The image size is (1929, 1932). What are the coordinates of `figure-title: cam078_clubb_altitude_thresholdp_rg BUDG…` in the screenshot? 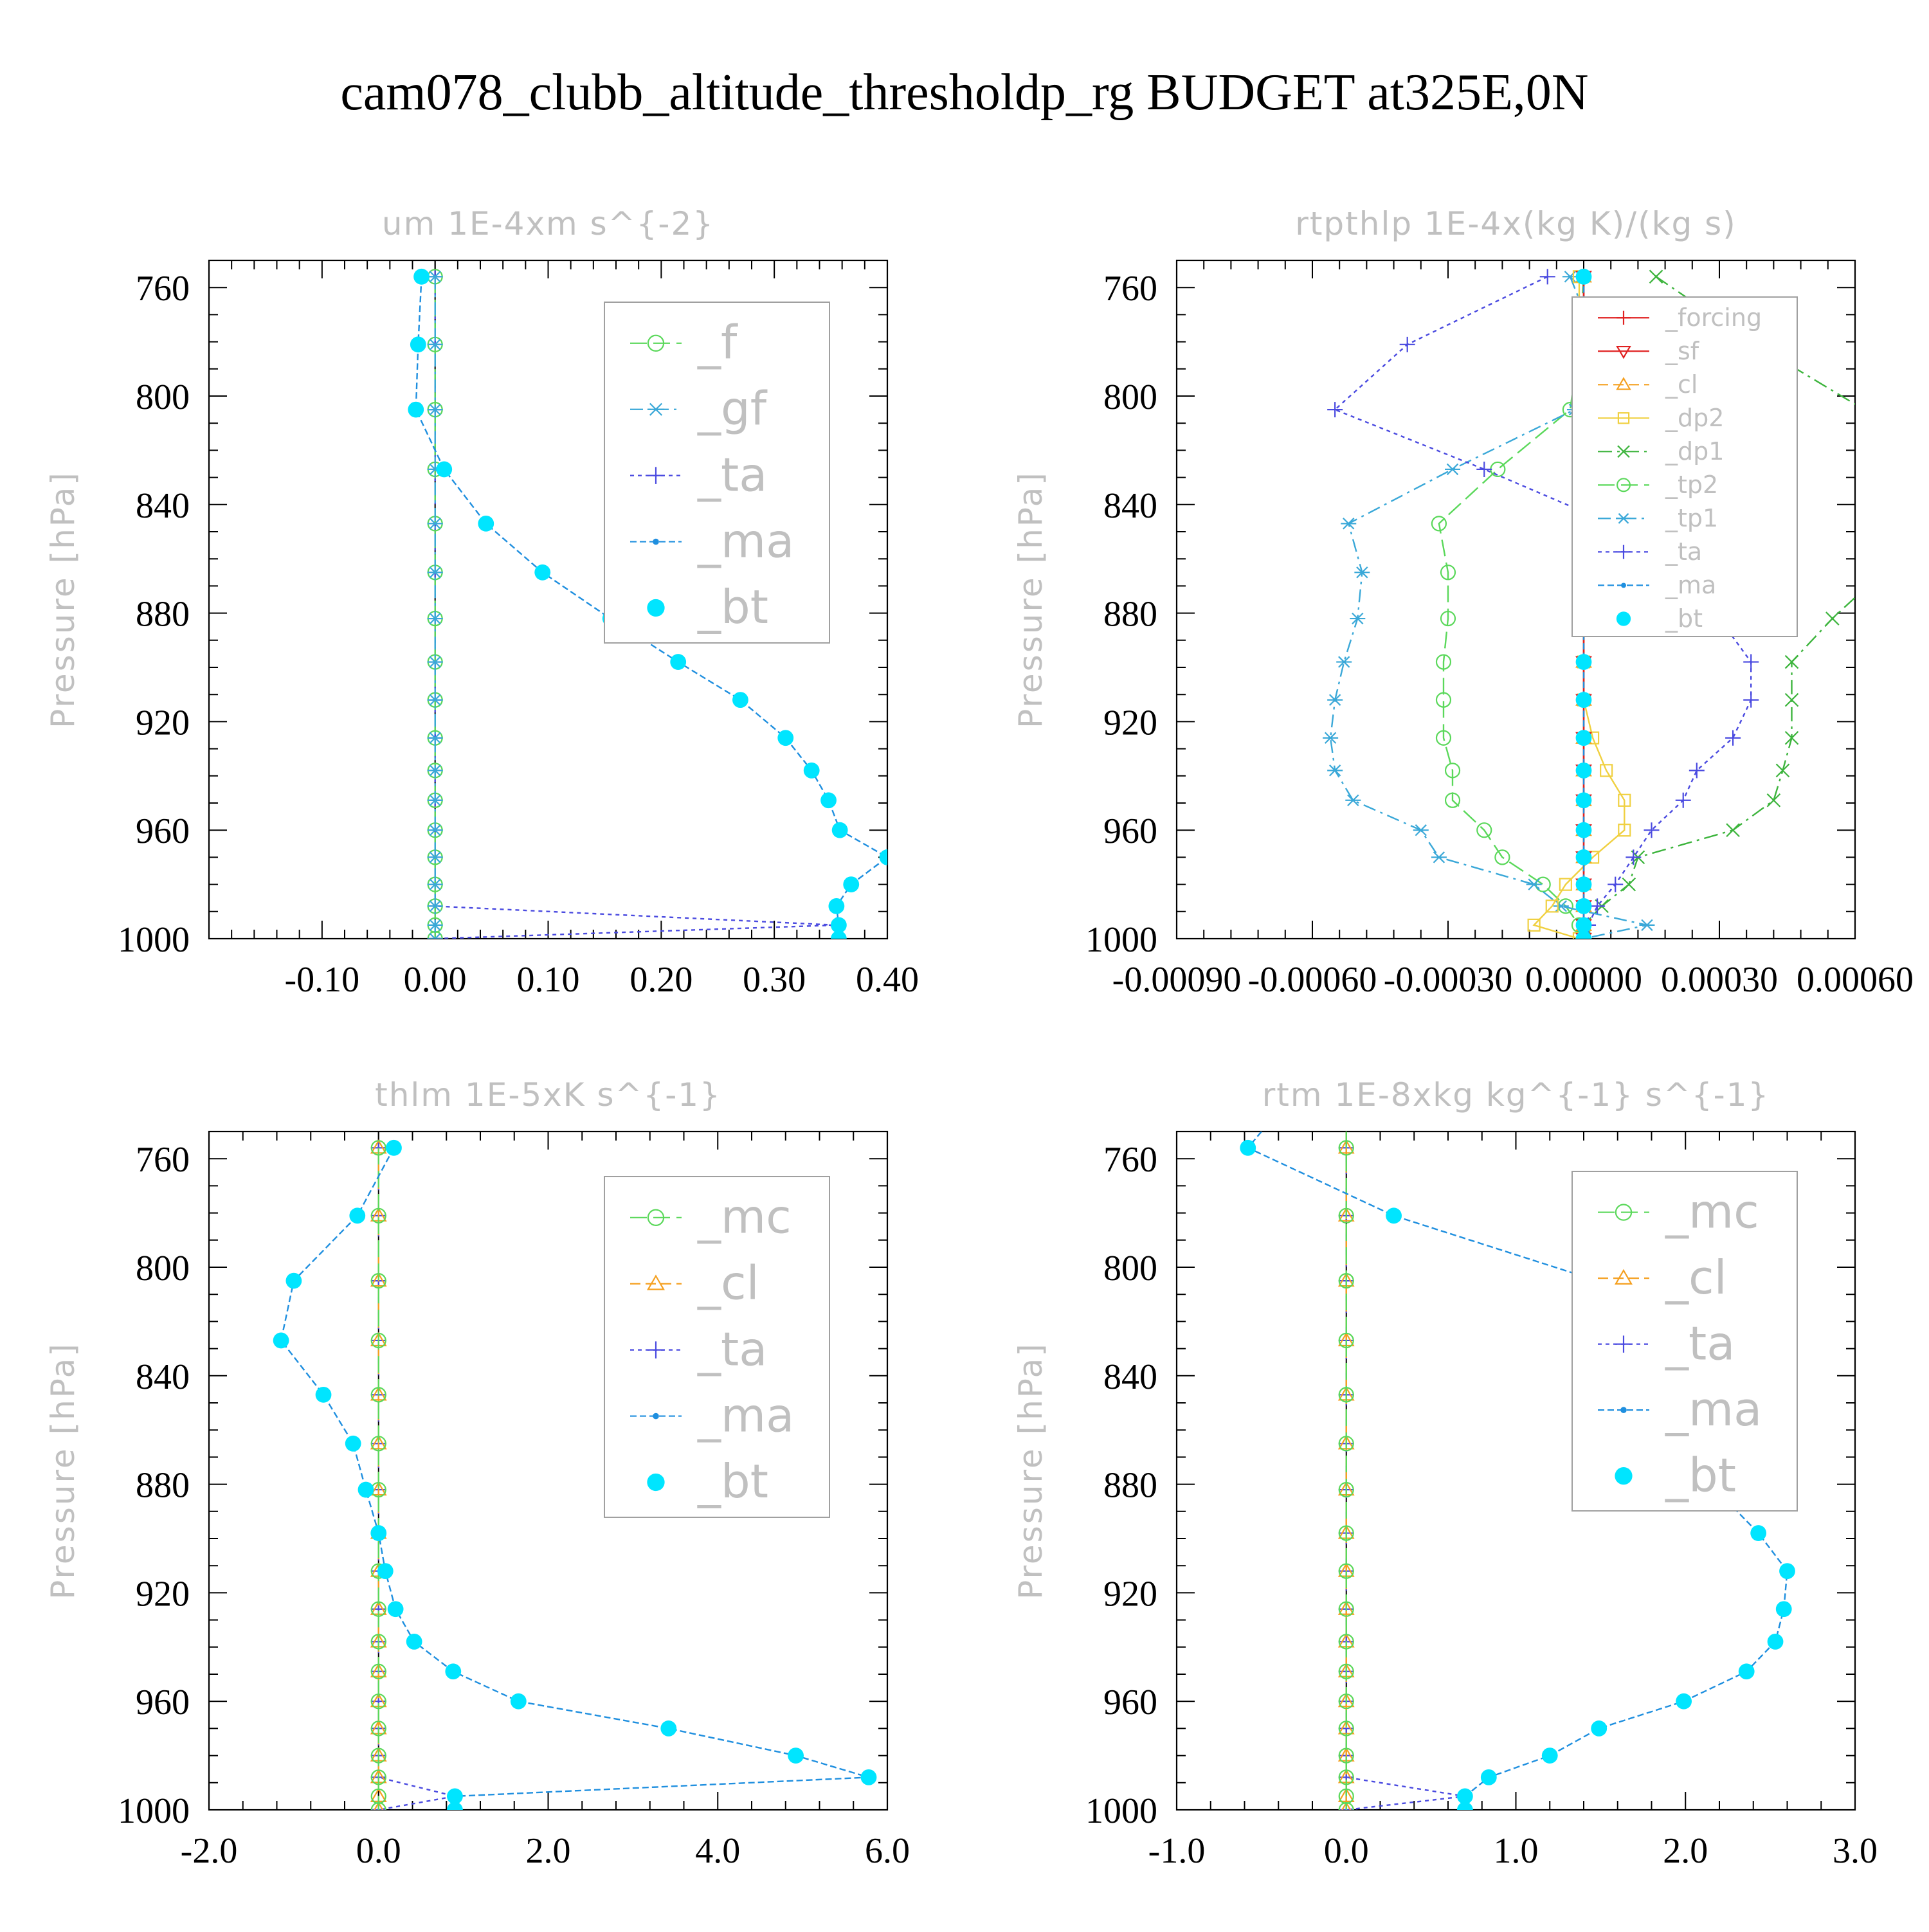 It's located at (964, 92).